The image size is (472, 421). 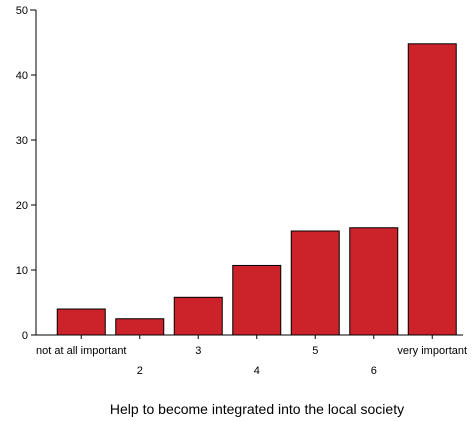 What do you see at coordinates (22, 76) in the screenshot?
I see `y-tick-label: 40` at bounding box center [22, 76].